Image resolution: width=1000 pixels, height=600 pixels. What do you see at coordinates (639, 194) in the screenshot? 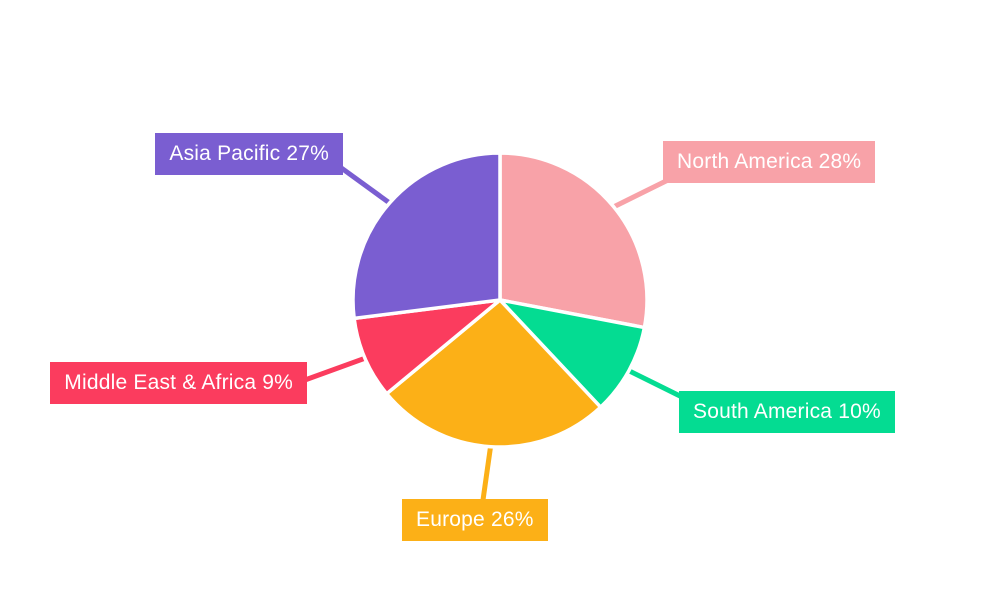
I see `leader-line-north-america` at bounding box center [639, 194].